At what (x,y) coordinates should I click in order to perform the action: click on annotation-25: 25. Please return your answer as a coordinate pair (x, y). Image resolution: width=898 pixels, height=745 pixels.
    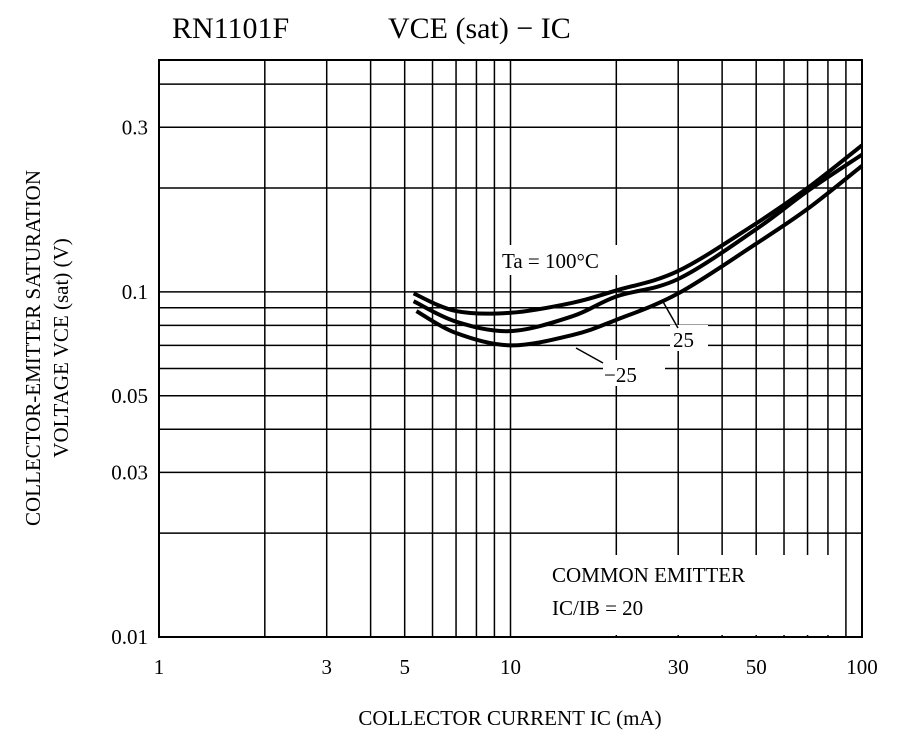
    Looking at the image, I should click on (683, 340).